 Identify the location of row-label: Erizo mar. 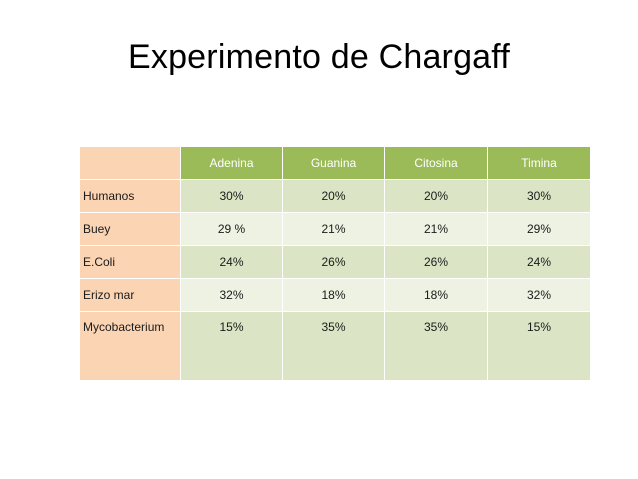
(130, 295).